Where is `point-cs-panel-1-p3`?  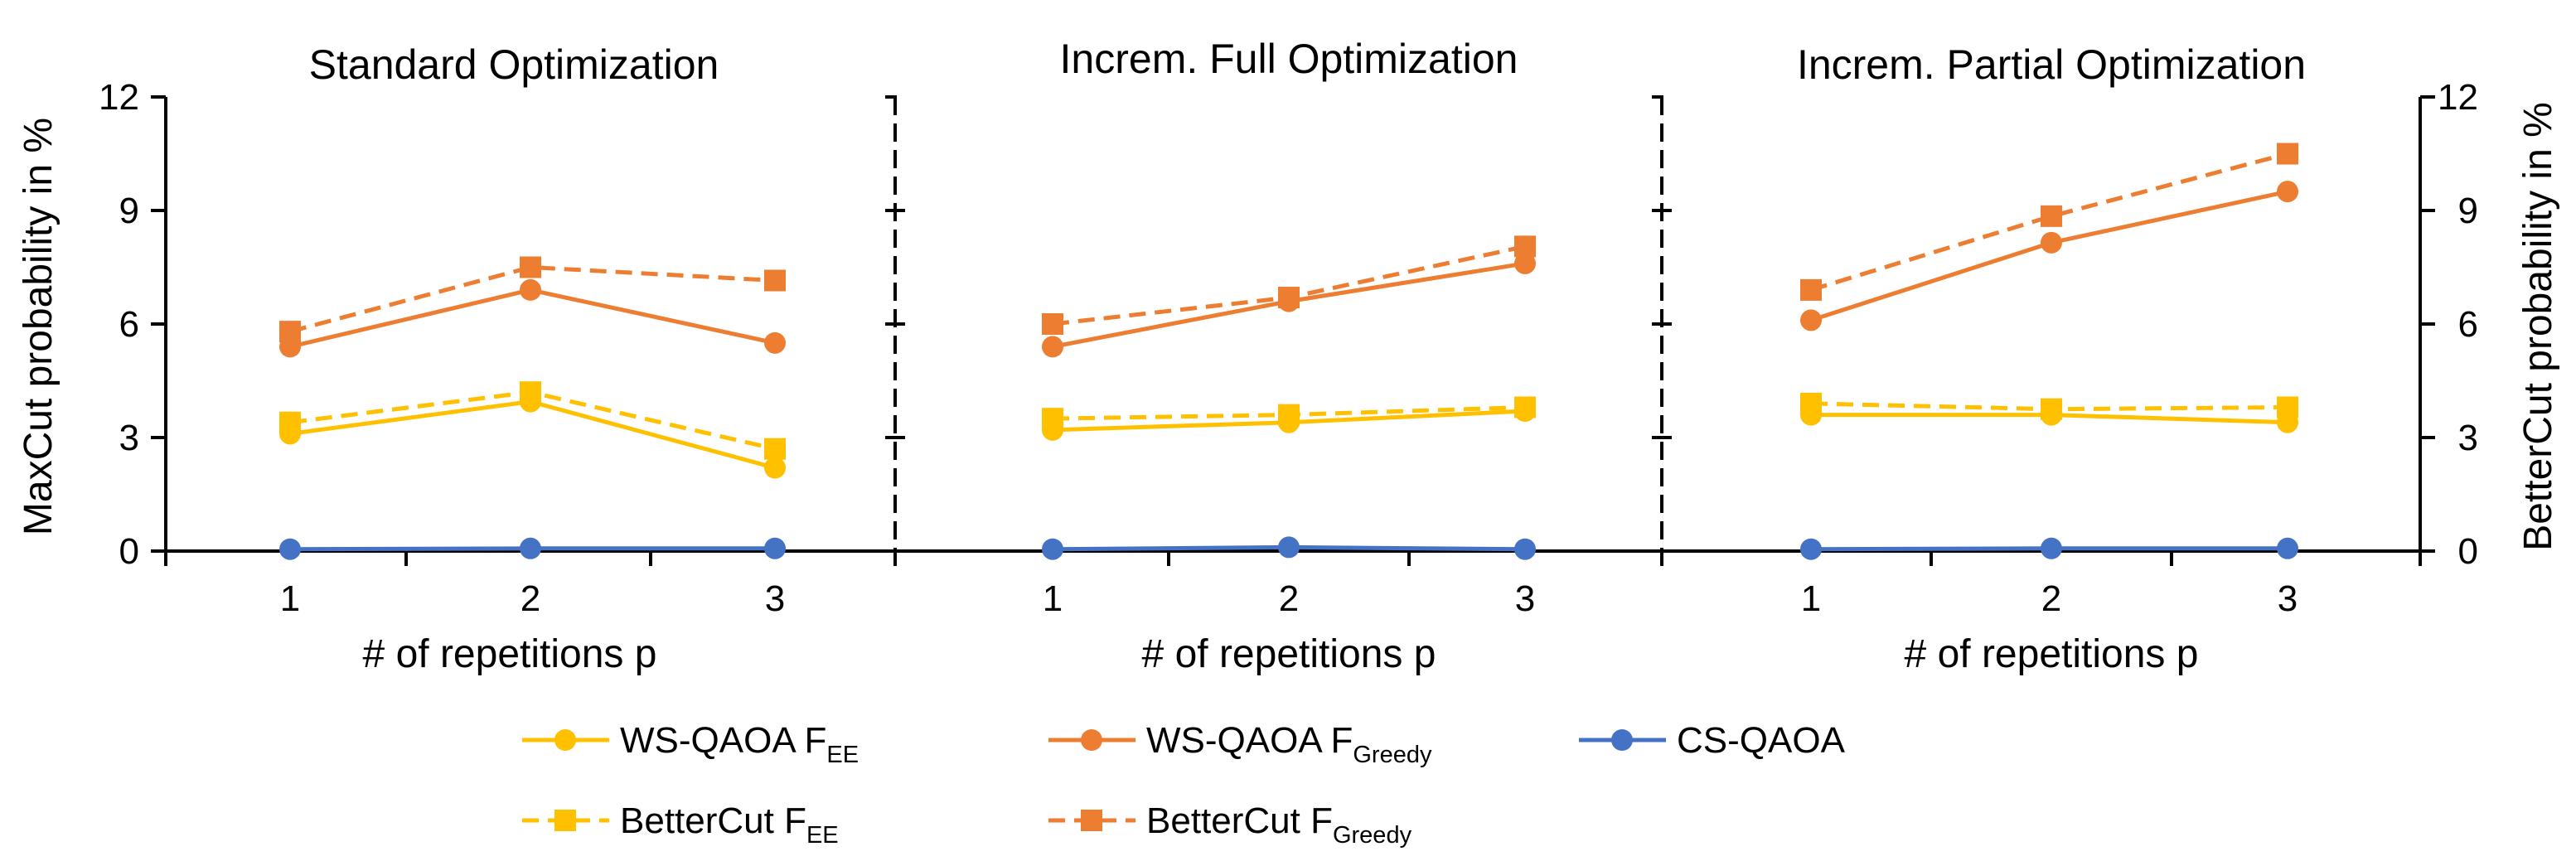 point-cs-panel-1-p3 is located at coordinates (775, 548).